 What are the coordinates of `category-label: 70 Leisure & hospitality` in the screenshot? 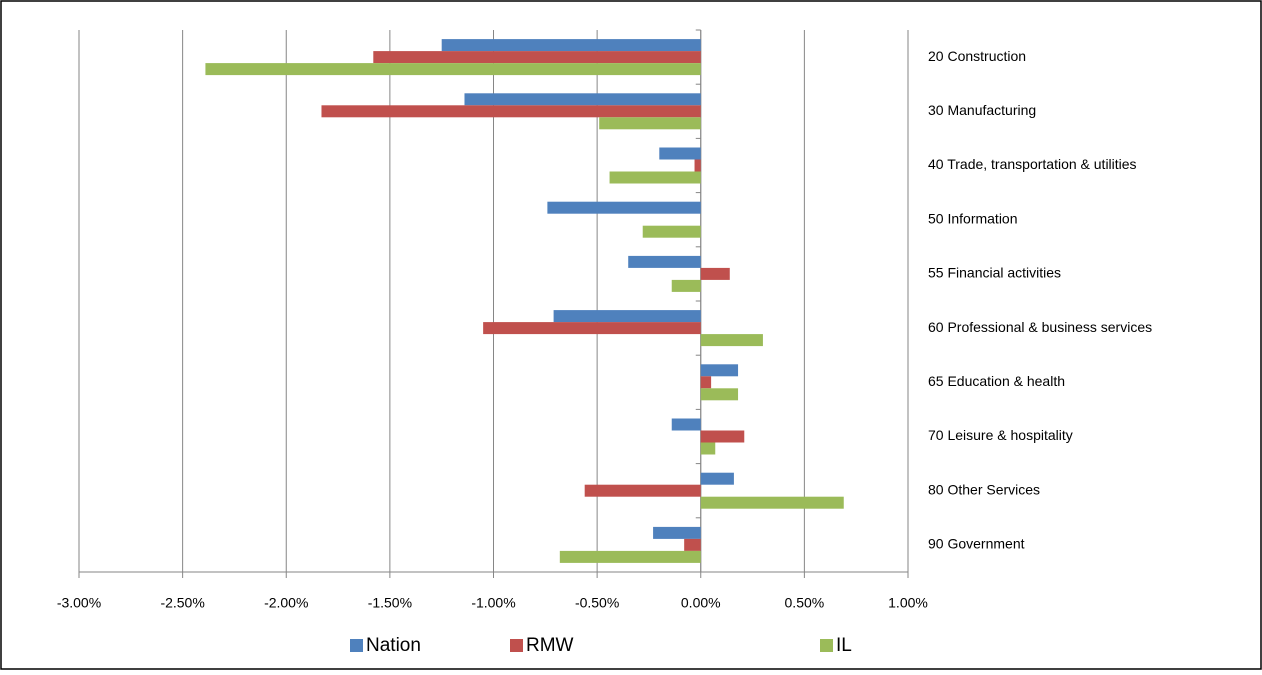 It's located at (1000, 435).